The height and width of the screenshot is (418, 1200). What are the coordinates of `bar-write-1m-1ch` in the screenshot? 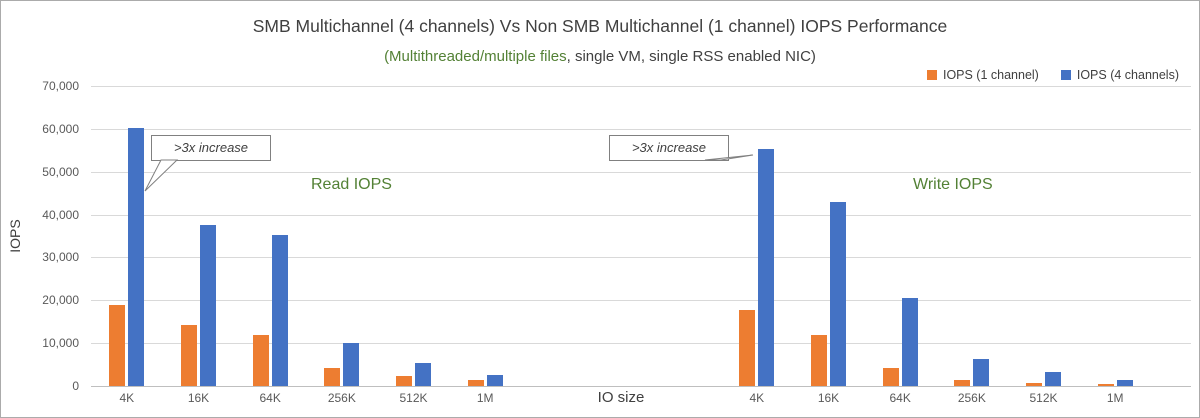 It's located at (1105, 385).